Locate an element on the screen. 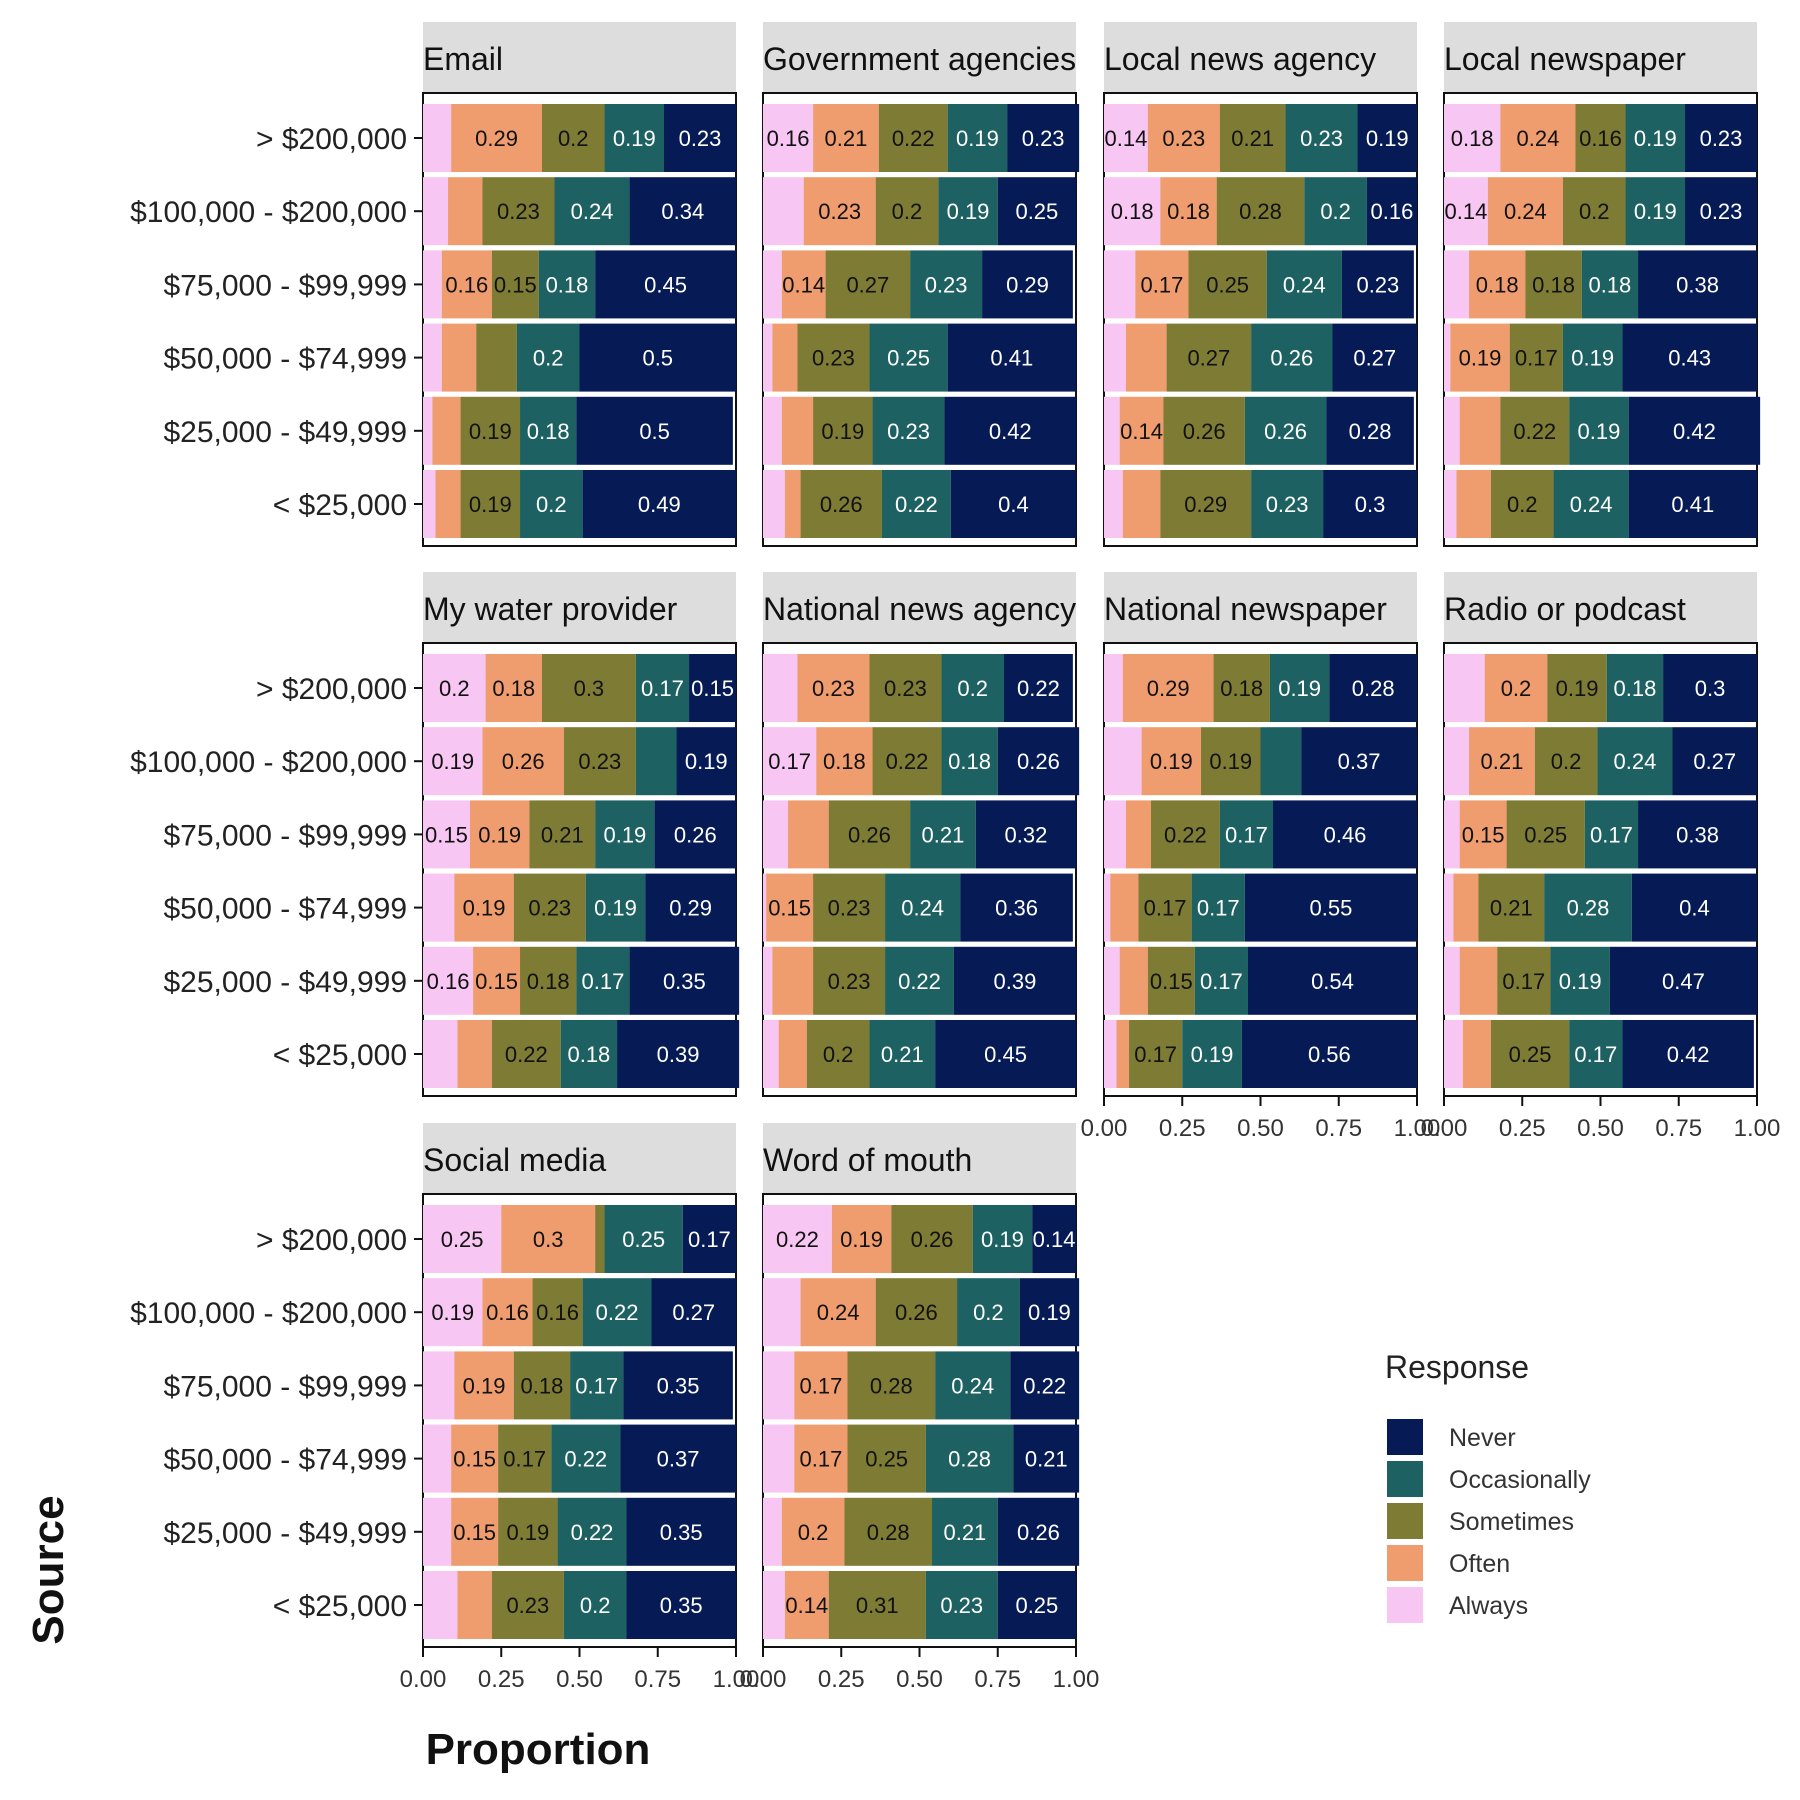  legend-swatch-always is located at coordinates (1405, 1605).